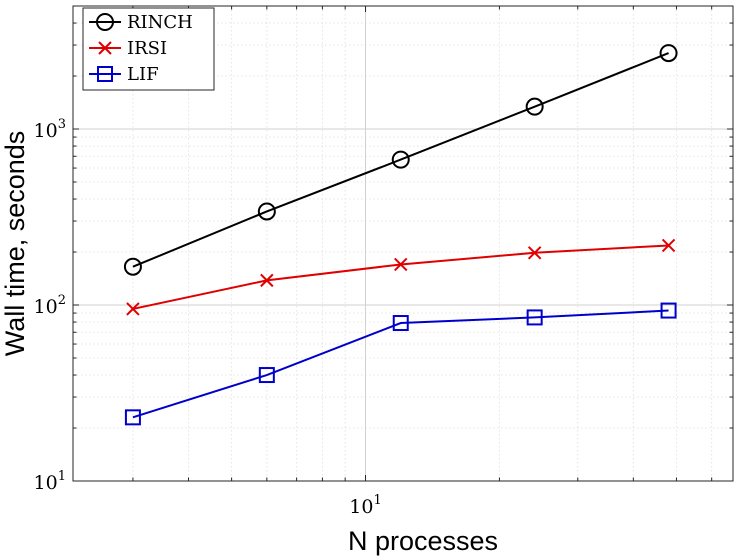 The image size is (747, 557). I want to click on legend-marker-irsi, so click(105, 48).